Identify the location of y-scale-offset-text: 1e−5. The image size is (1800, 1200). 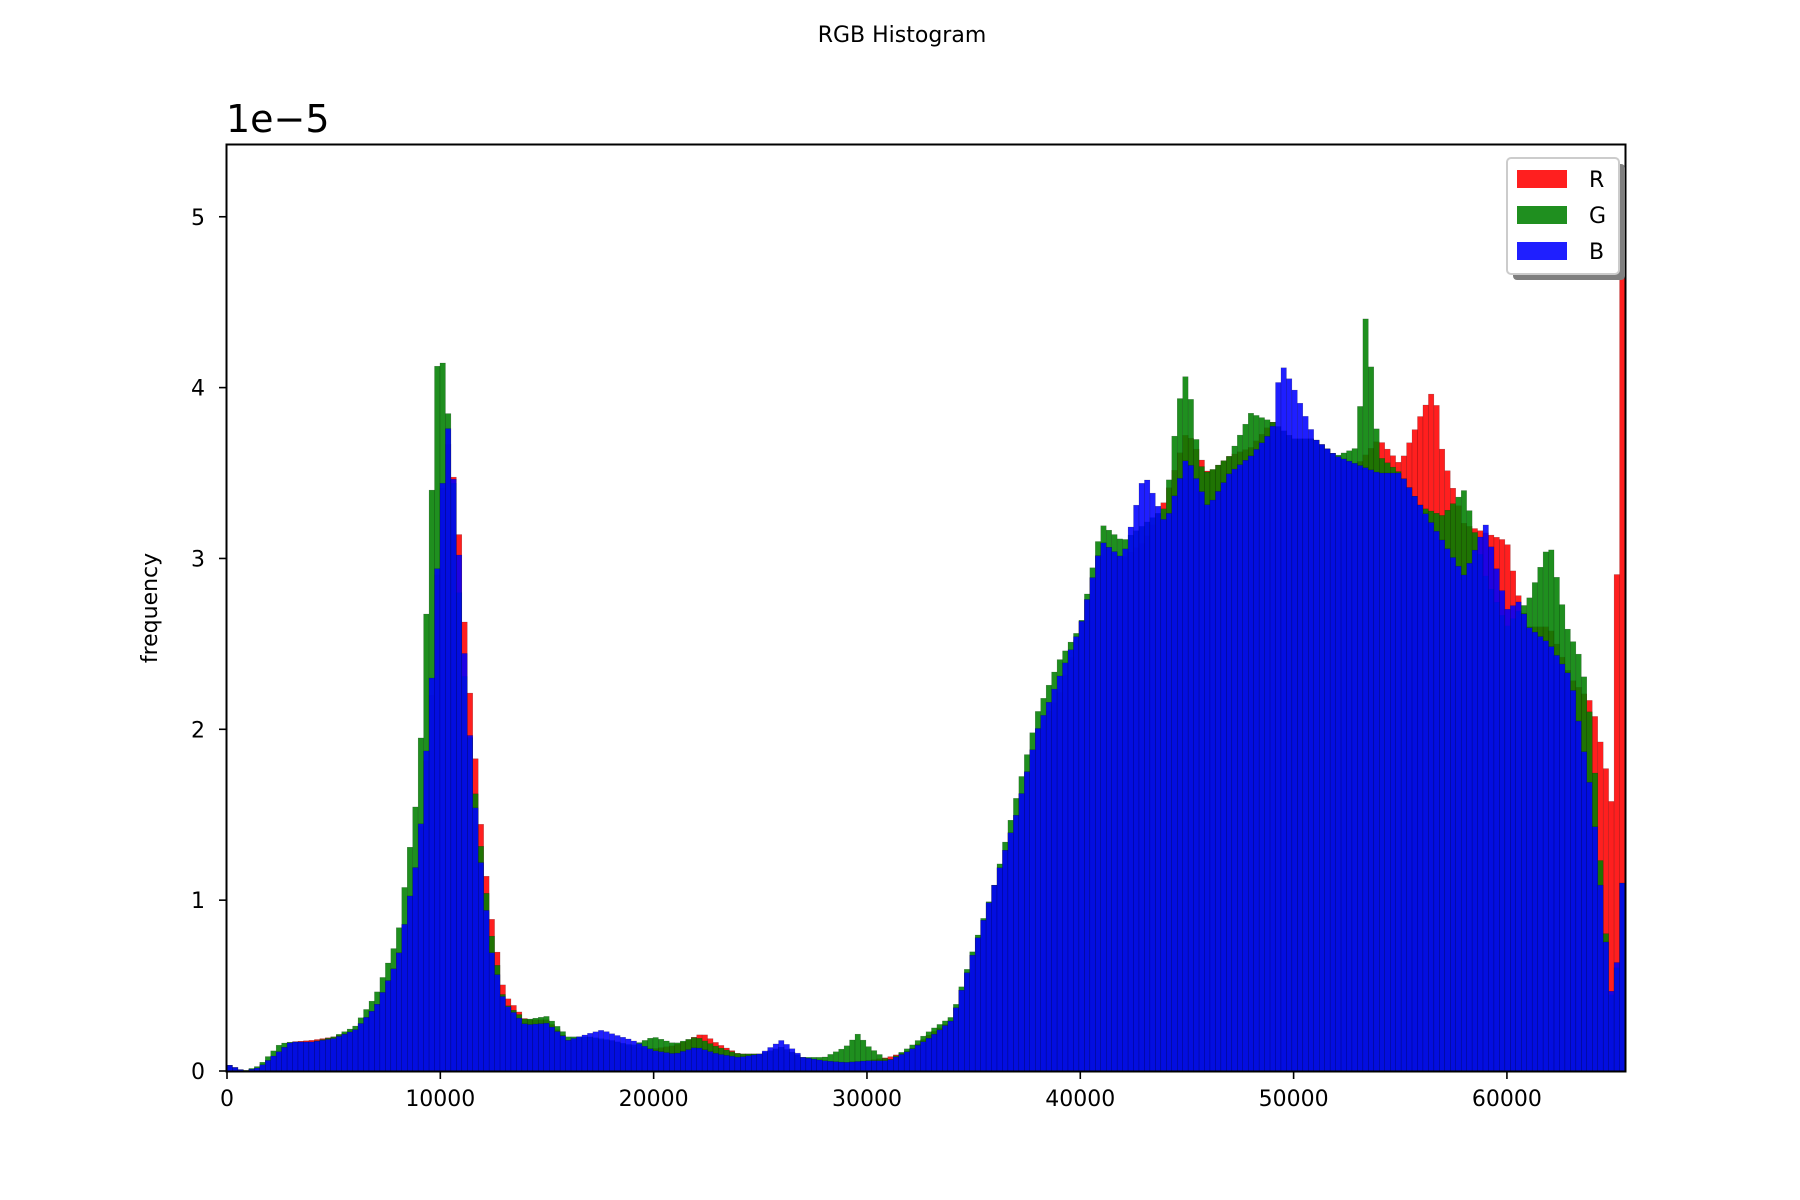
(278, 119).